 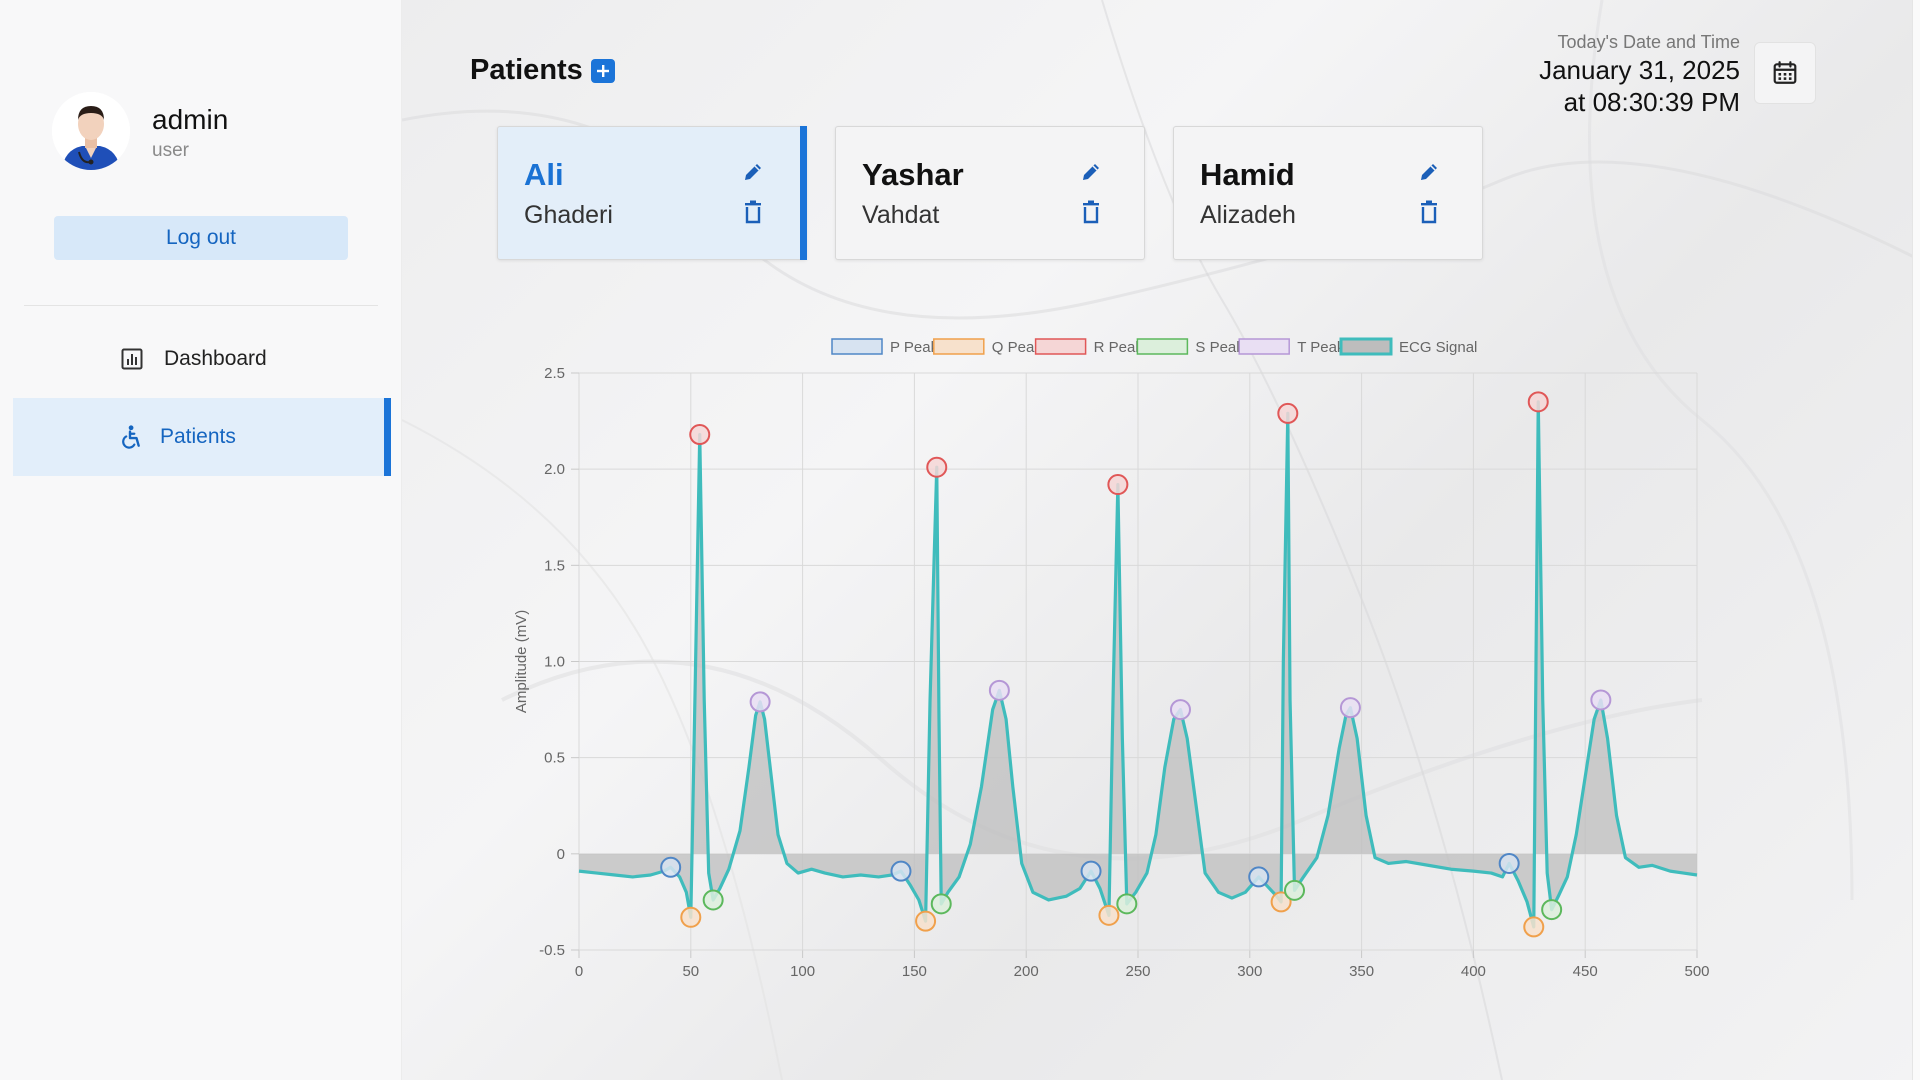 What do you see at coordinates (561, 854) in the screenshot?
I see `y-tick-label: 0` at bounding box center [561, 854].